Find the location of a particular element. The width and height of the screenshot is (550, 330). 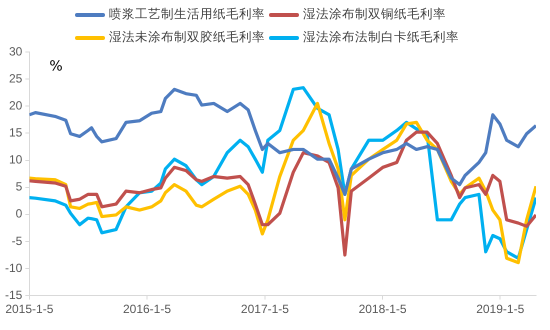

y-tick-label: -10 is located at coordinates (14, 267).